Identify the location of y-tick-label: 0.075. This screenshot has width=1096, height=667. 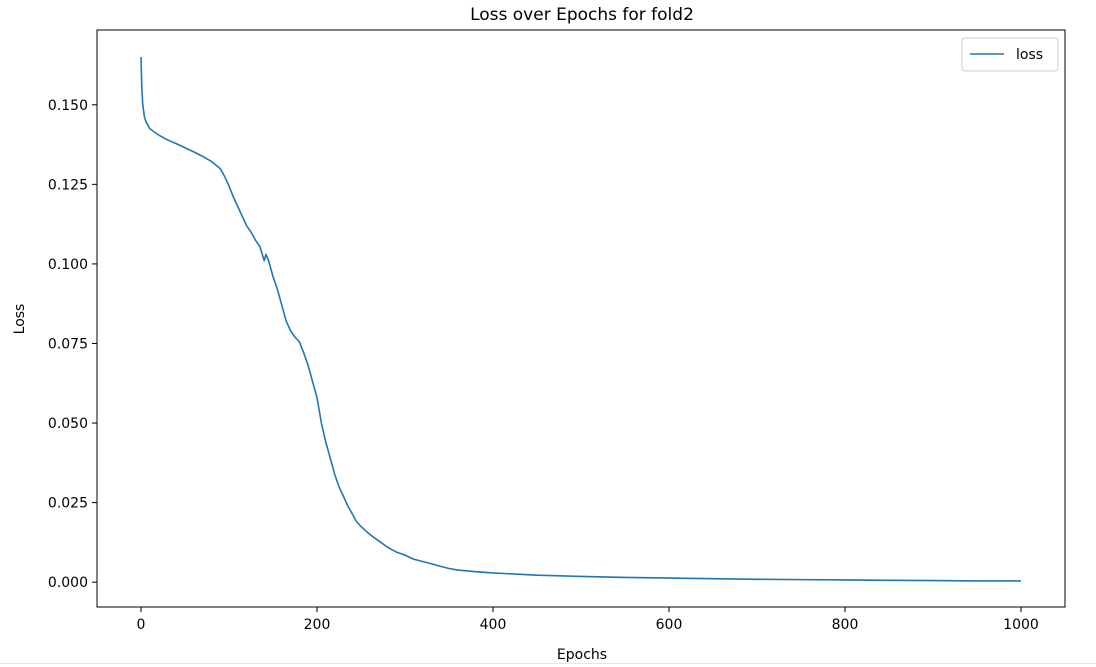
(68, 344).